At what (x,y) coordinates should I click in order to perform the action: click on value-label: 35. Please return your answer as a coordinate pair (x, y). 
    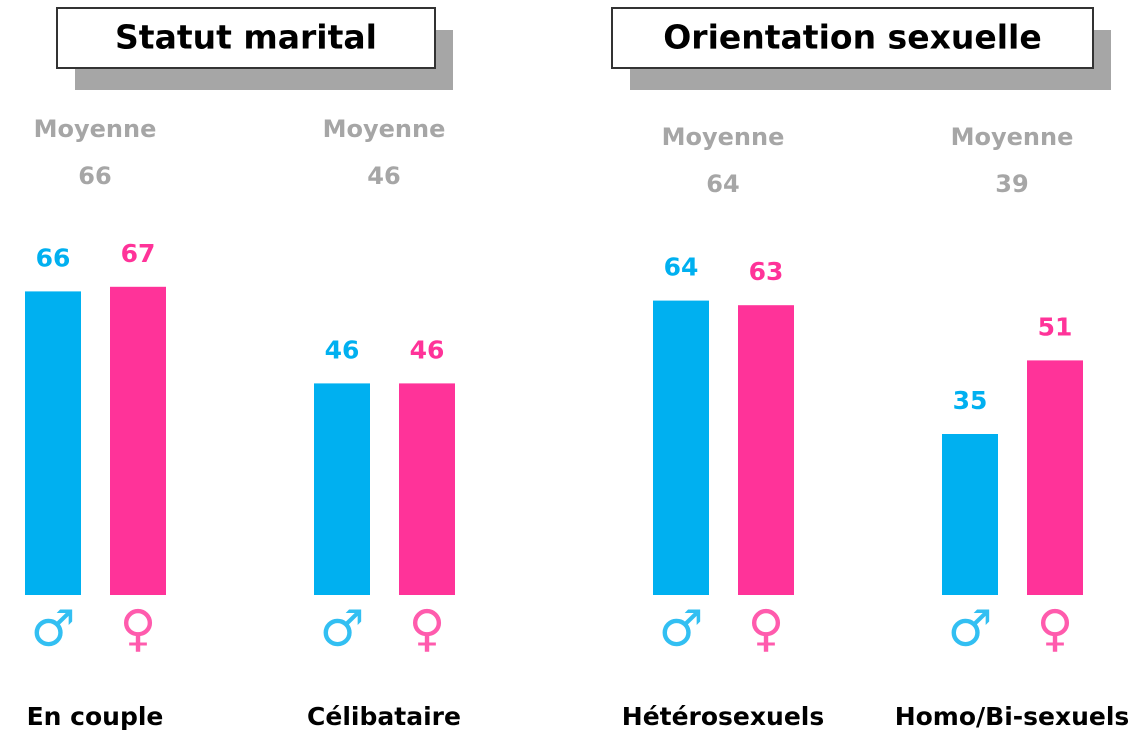
    Looking at the image, I should click on (970, 400).